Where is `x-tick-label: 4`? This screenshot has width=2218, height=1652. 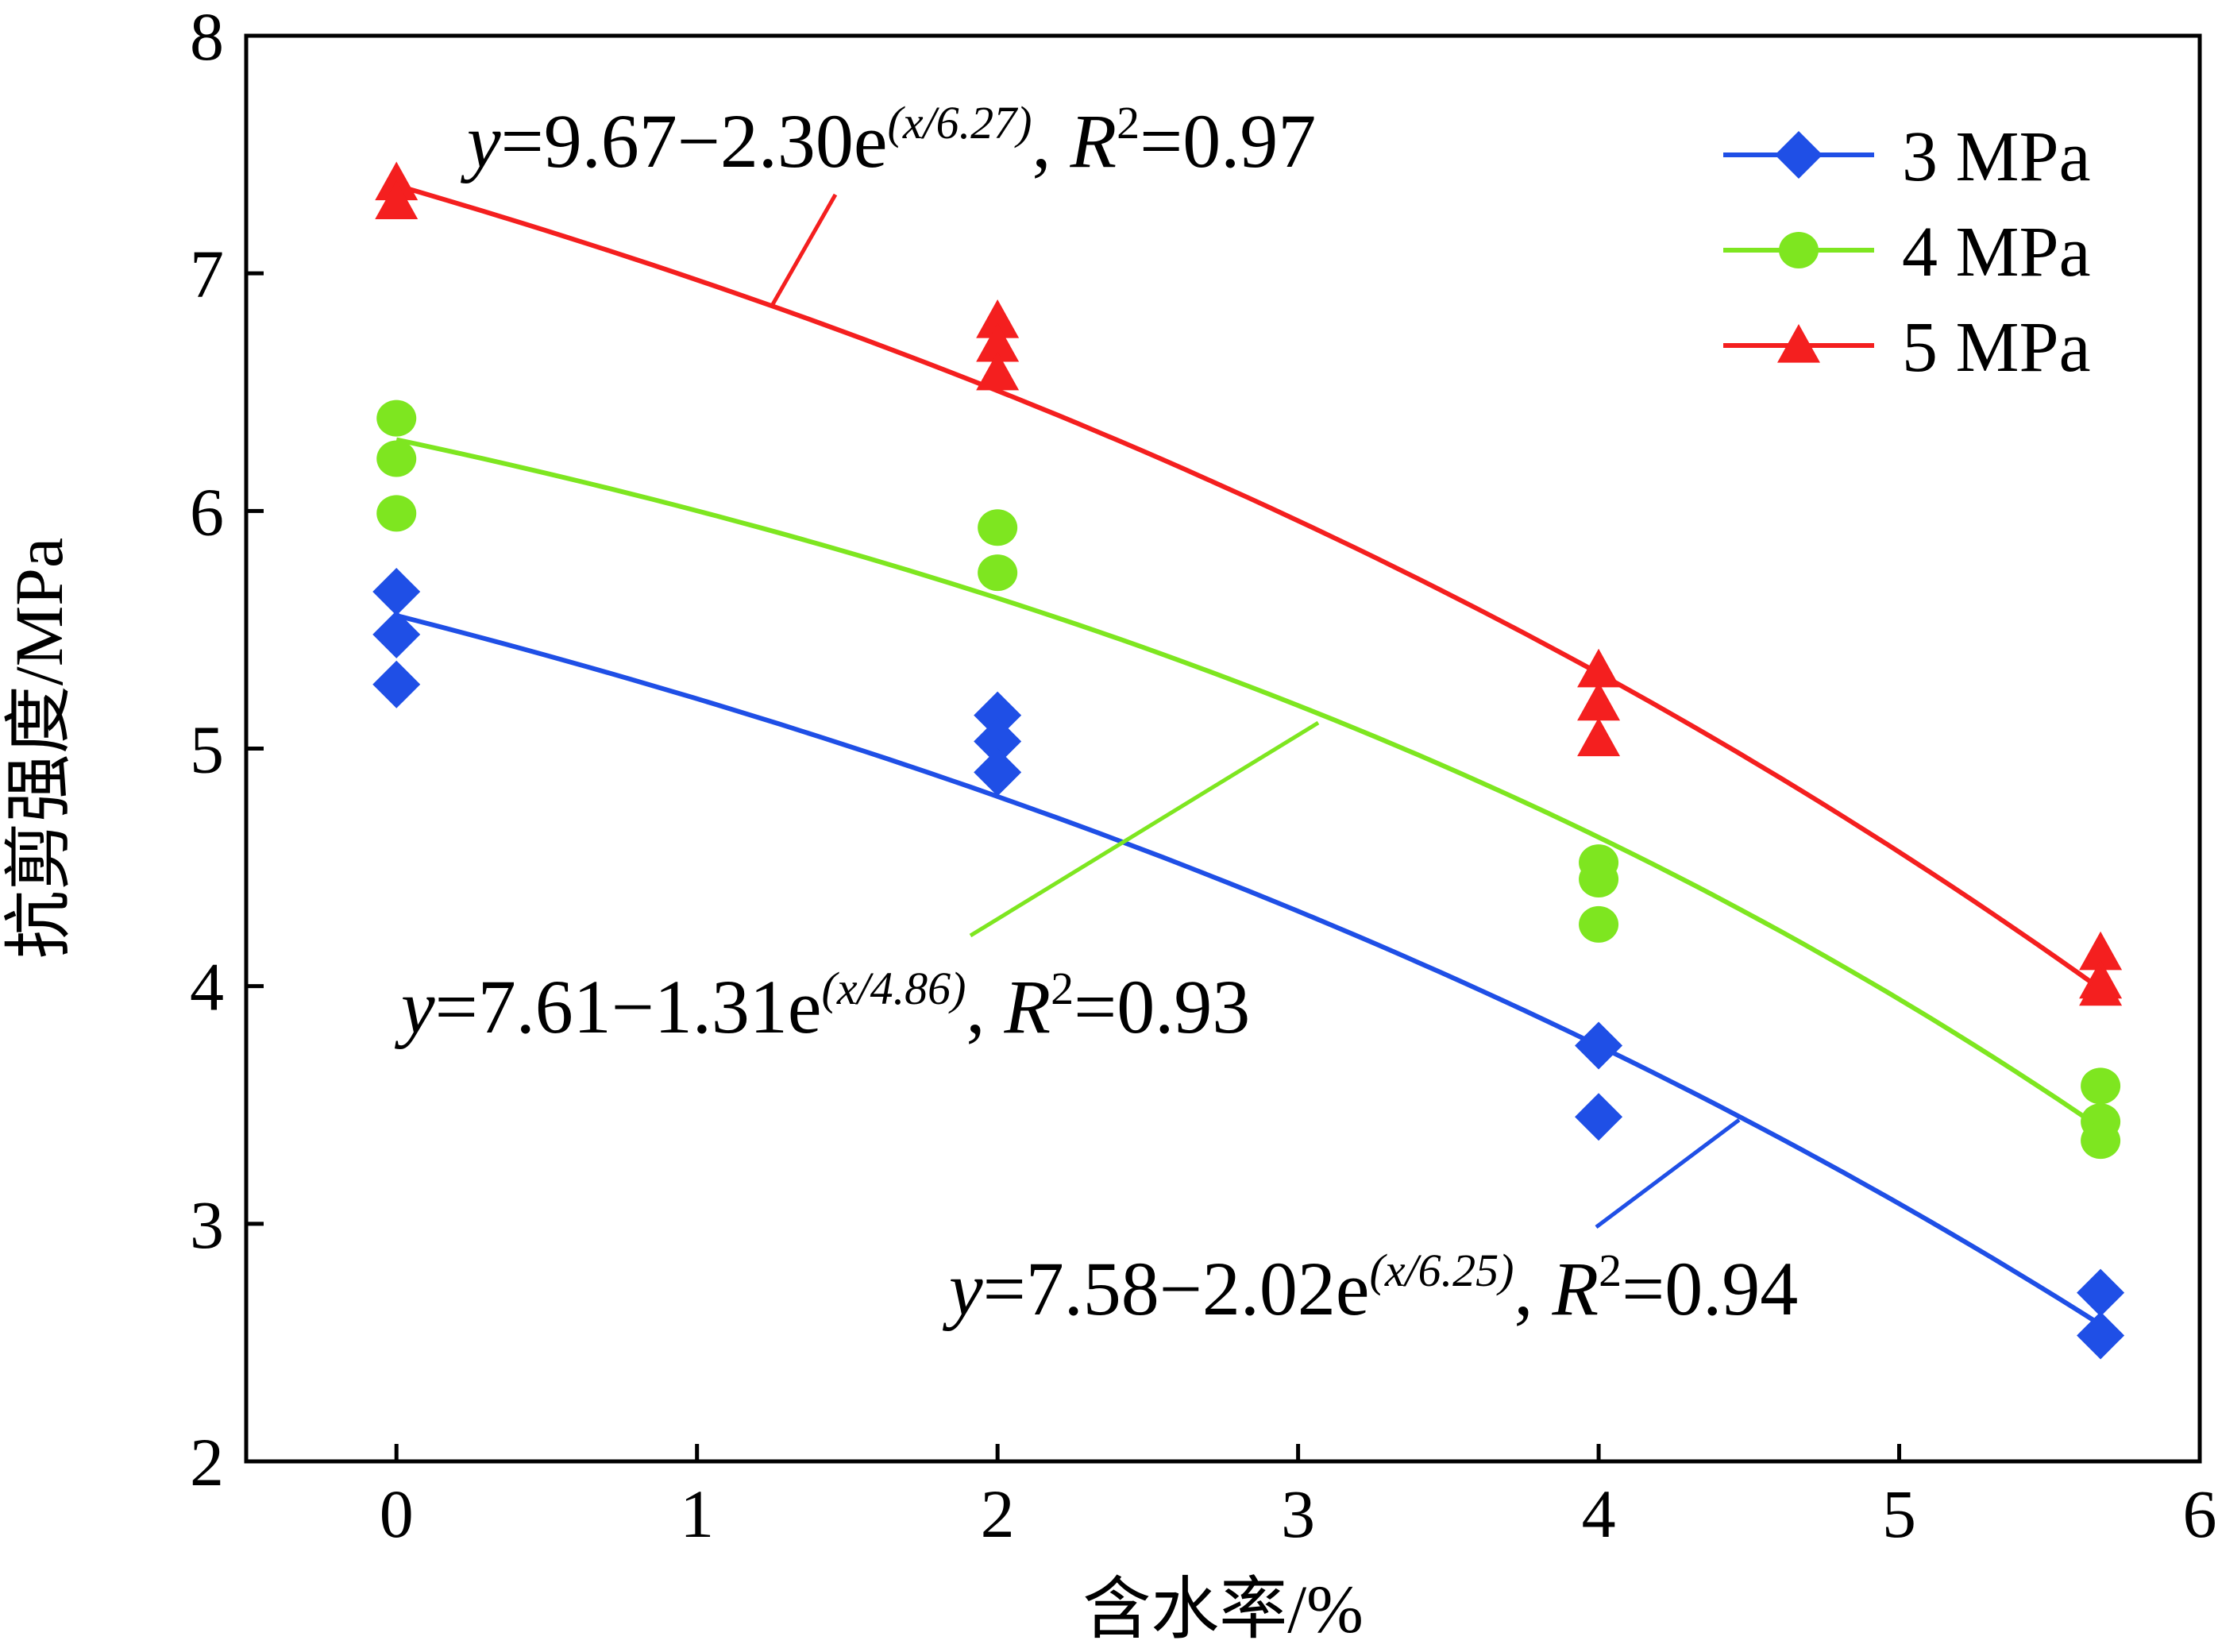 x-tick-label: 4 is located at coordinates (1599, 1514).